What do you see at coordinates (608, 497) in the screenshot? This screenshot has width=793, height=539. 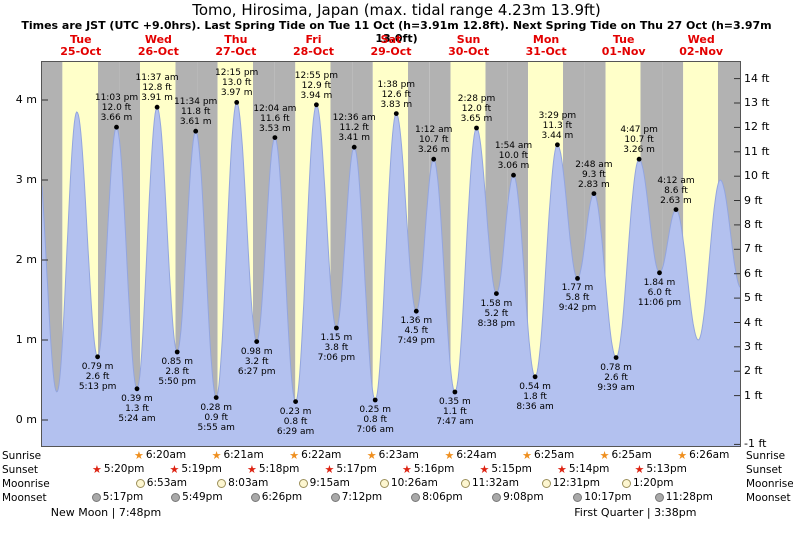 I see `moonset-time: 10:17pm` at bounding box center [608, 497].